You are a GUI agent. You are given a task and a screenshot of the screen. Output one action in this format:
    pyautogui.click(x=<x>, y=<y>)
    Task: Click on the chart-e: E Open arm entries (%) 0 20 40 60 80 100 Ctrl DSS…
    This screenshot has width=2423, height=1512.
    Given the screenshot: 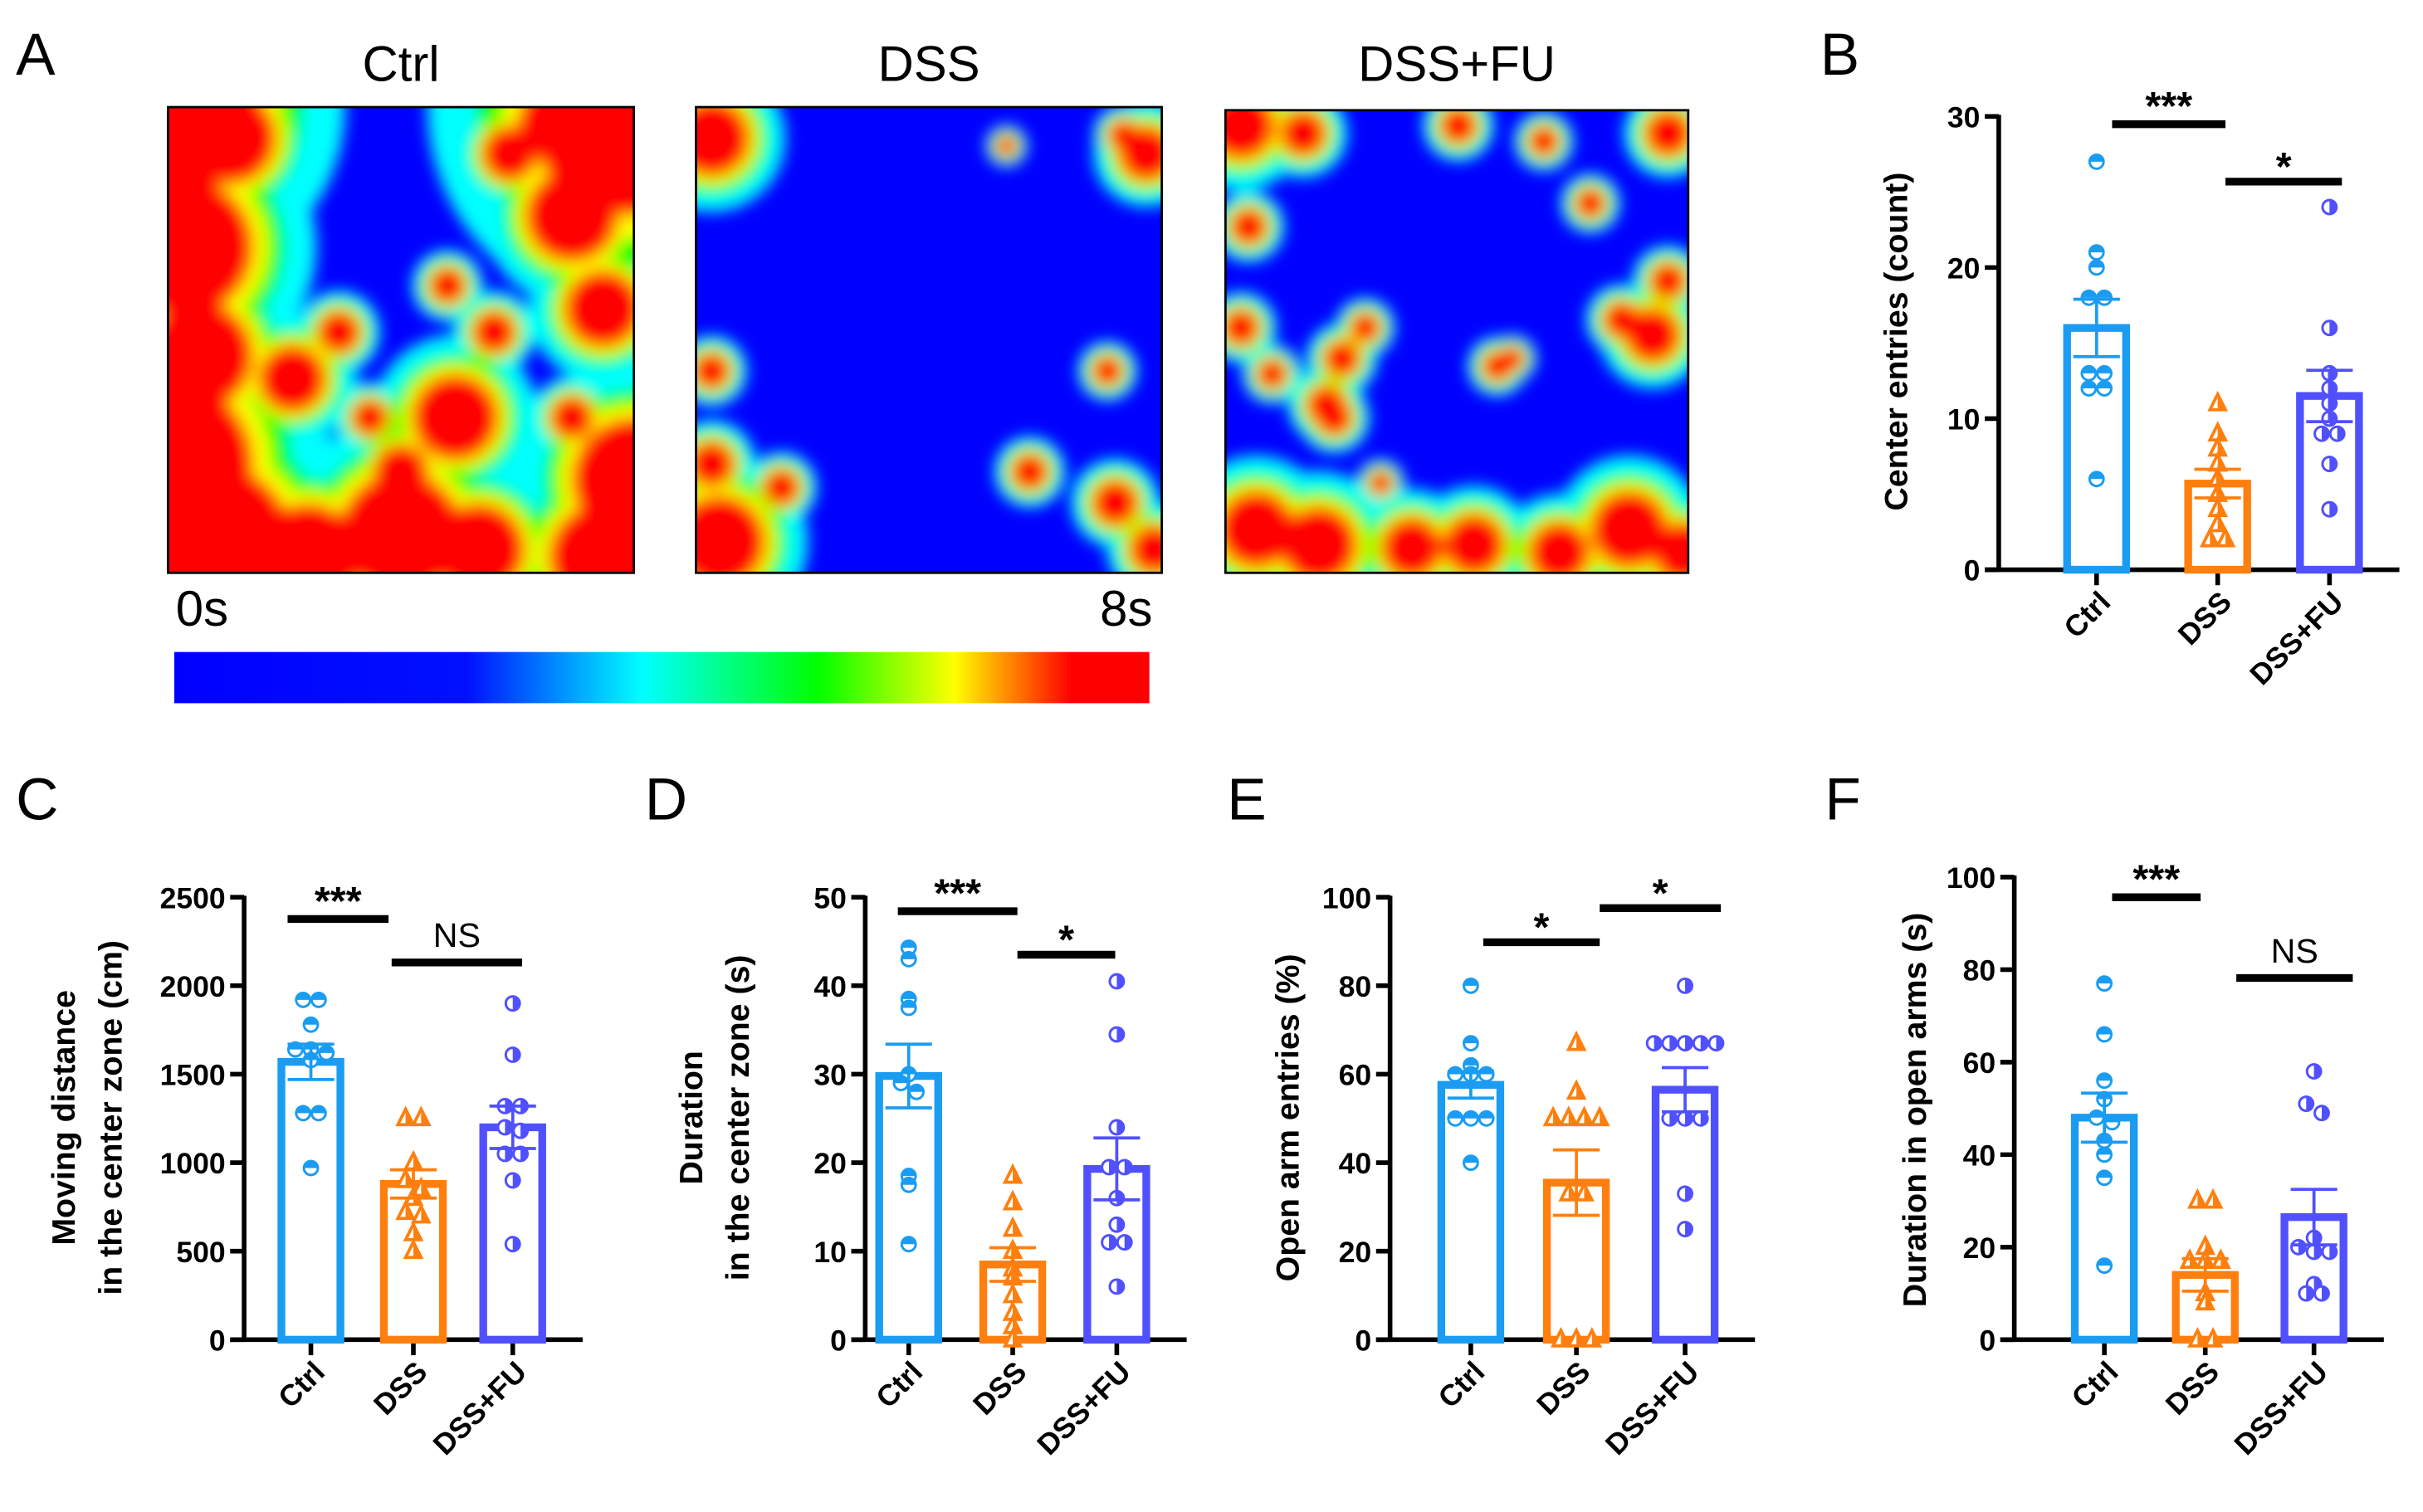 What is the action you would take?
    pyautogui.click(x=1491, y=1115)
    